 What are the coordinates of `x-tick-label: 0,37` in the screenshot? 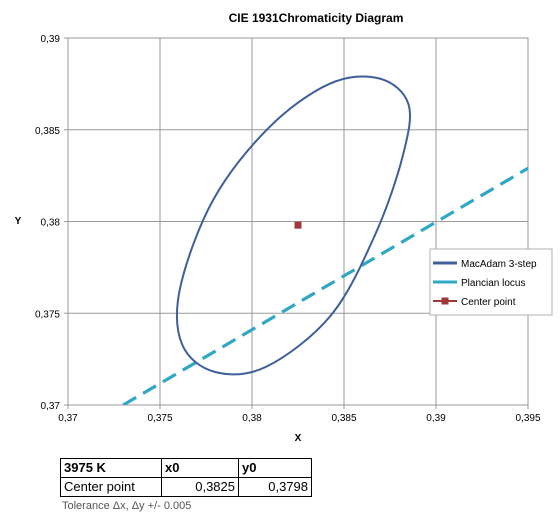 It's located at (68, 418).